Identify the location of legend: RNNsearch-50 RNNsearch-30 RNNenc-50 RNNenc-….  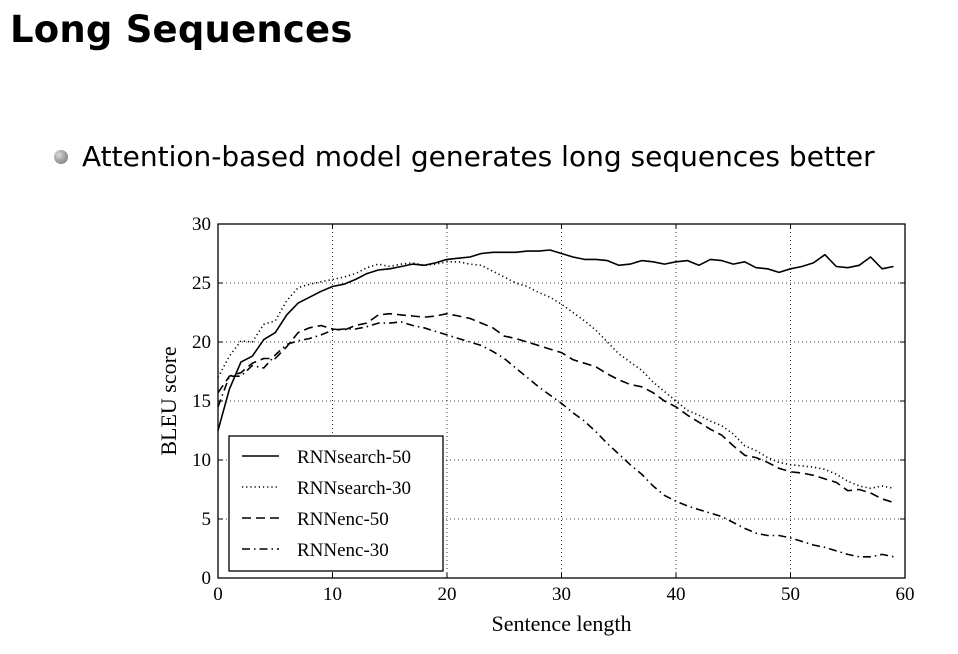
(336, 503).